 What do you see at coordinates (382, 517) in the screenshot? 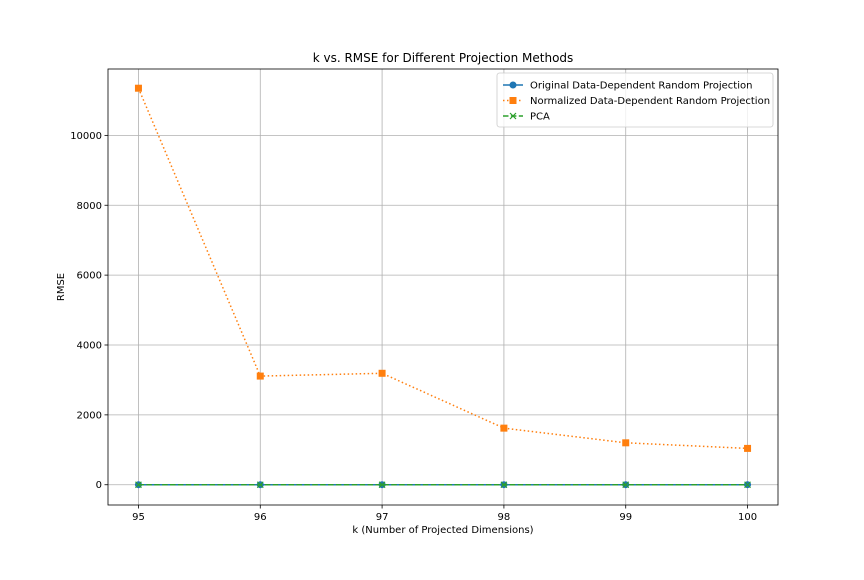
I see `x-tick-label: 97` at bounding box center [382, 517].